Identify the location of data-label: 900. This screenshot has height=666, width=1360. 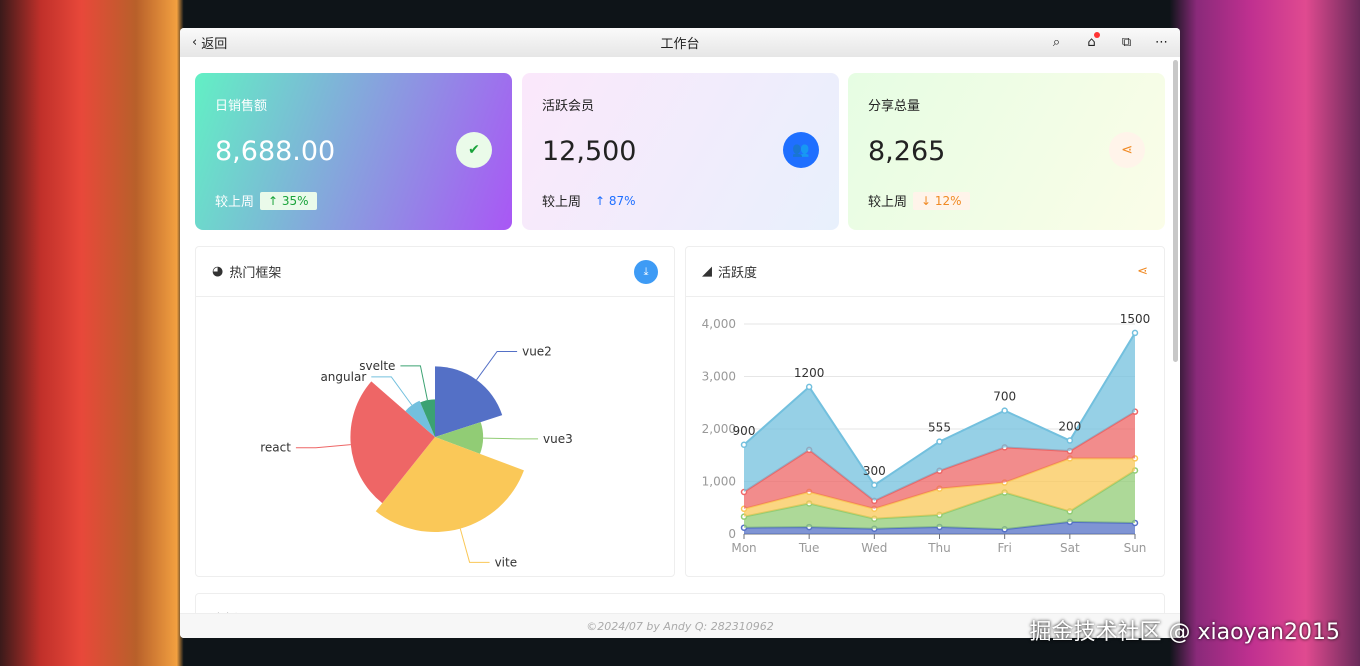
(744, 431).